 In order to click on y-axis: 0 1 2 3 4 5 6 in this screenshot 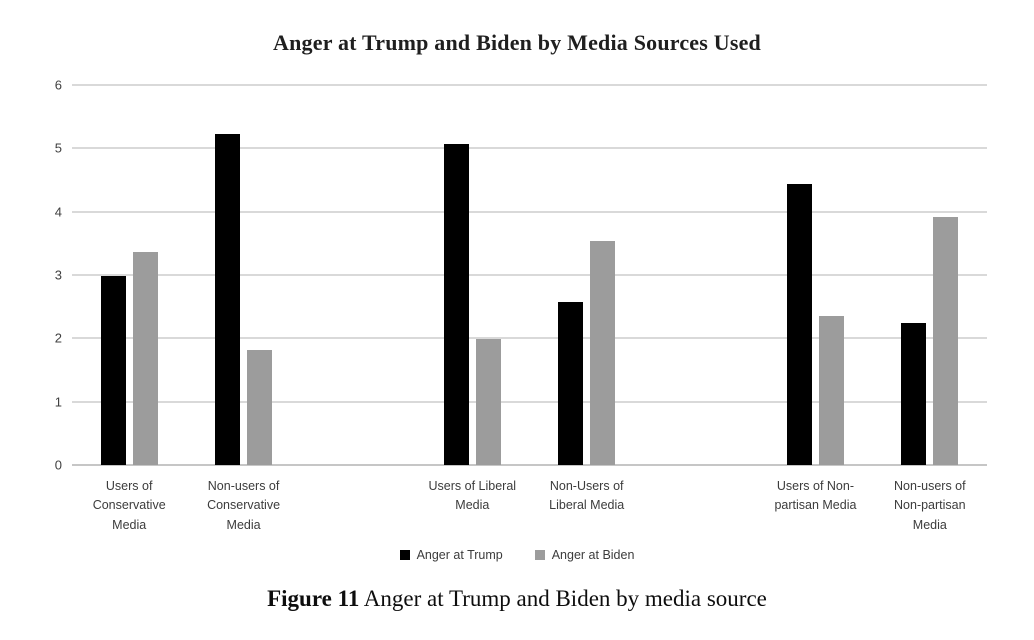, I will do `click(44, 275)`.